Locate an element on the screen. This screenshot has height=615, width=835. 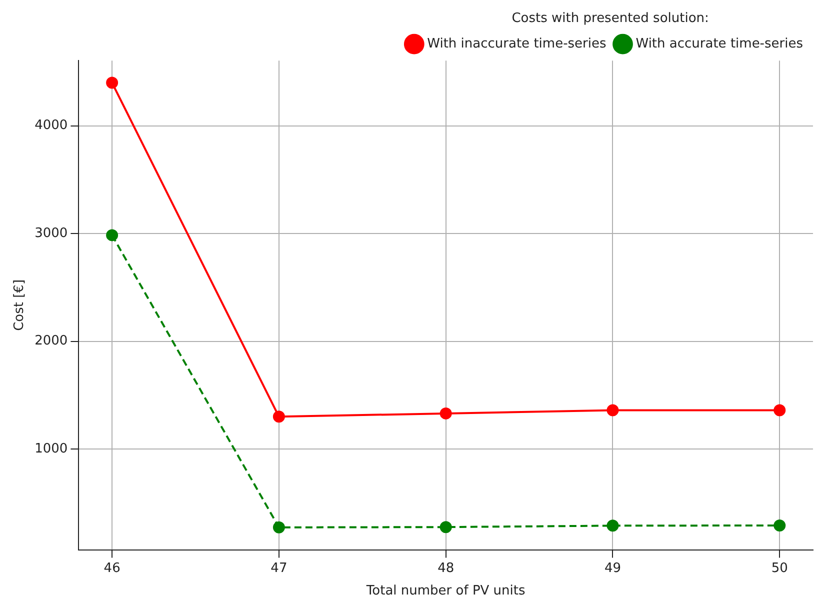
y-axis-title: Cost [€] is located at coordinates (20, 305).